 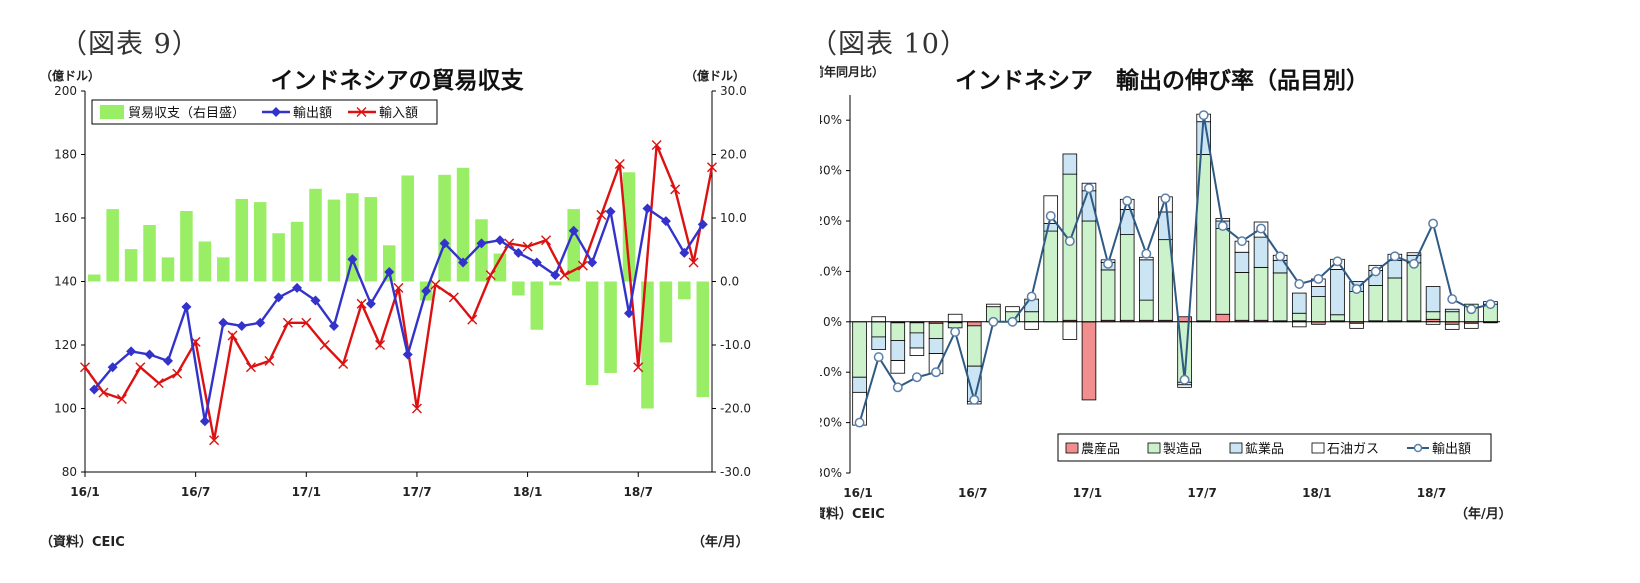 What do you see at coordinates (186, 113) in the screenshot?
I see `legend-balance-label: 貿易収支（右目盛）` at bounding box center [186, 113].